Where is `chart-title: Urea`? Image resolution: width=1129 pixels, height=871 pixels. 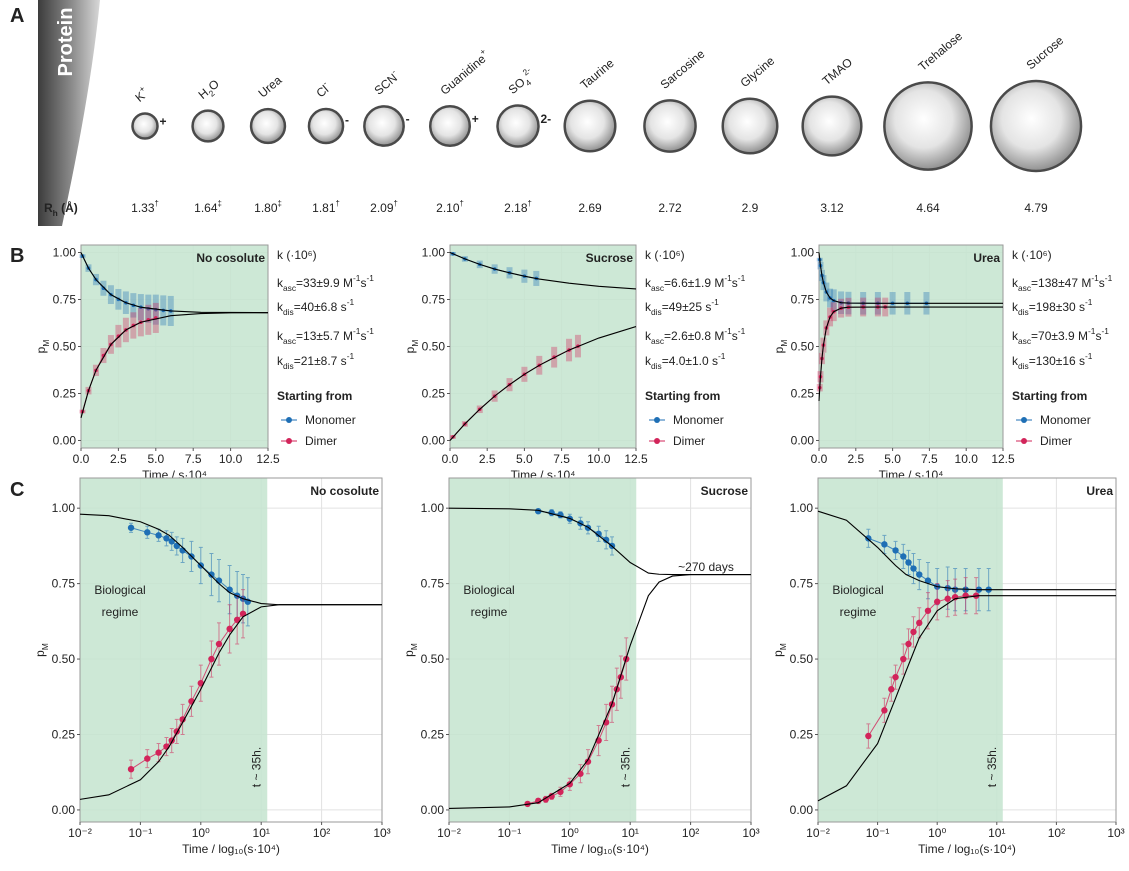 chart-title: Urea is located at coordinates (986, 258).